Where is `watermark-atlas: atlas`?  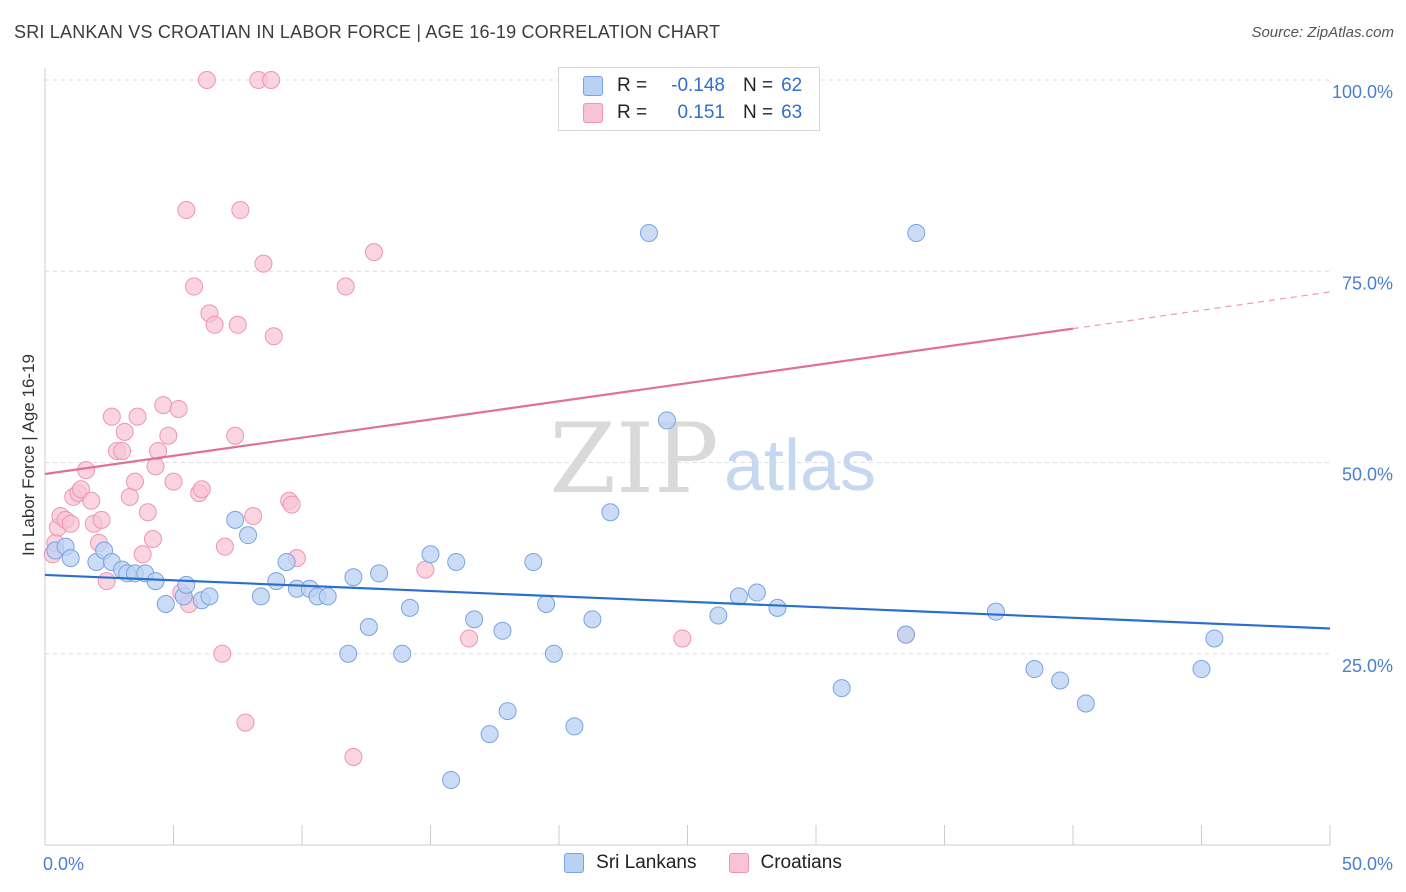
watermark-atlas: atlas is located at coordinates (800, 466).